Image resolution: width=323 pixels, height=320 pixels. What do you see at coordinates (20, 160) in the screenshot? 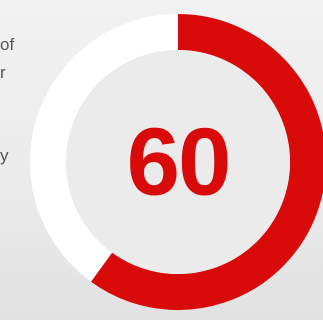
I see `side-text: of r y` at bounding box center [20, 160].